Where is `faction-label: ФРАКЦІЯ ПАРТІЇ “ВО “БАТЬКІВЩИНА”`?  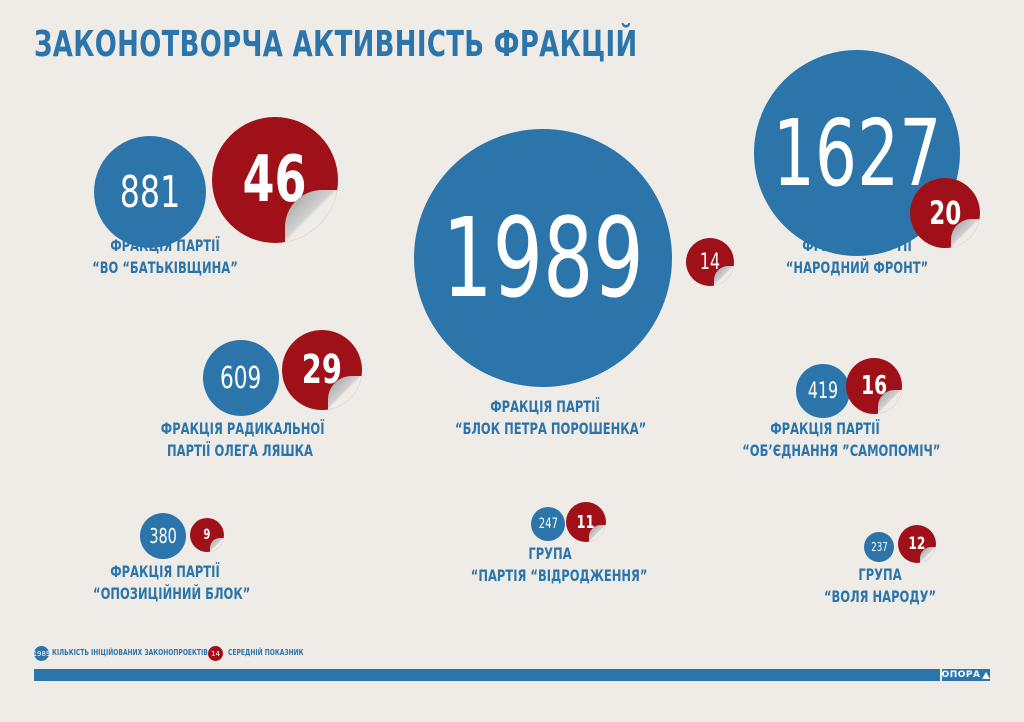 faction-label: ФРАКЦІЯ ПАРТІЇ “ВО “БАТЬКІВЩИНА” is located at coordinates (165, 257).